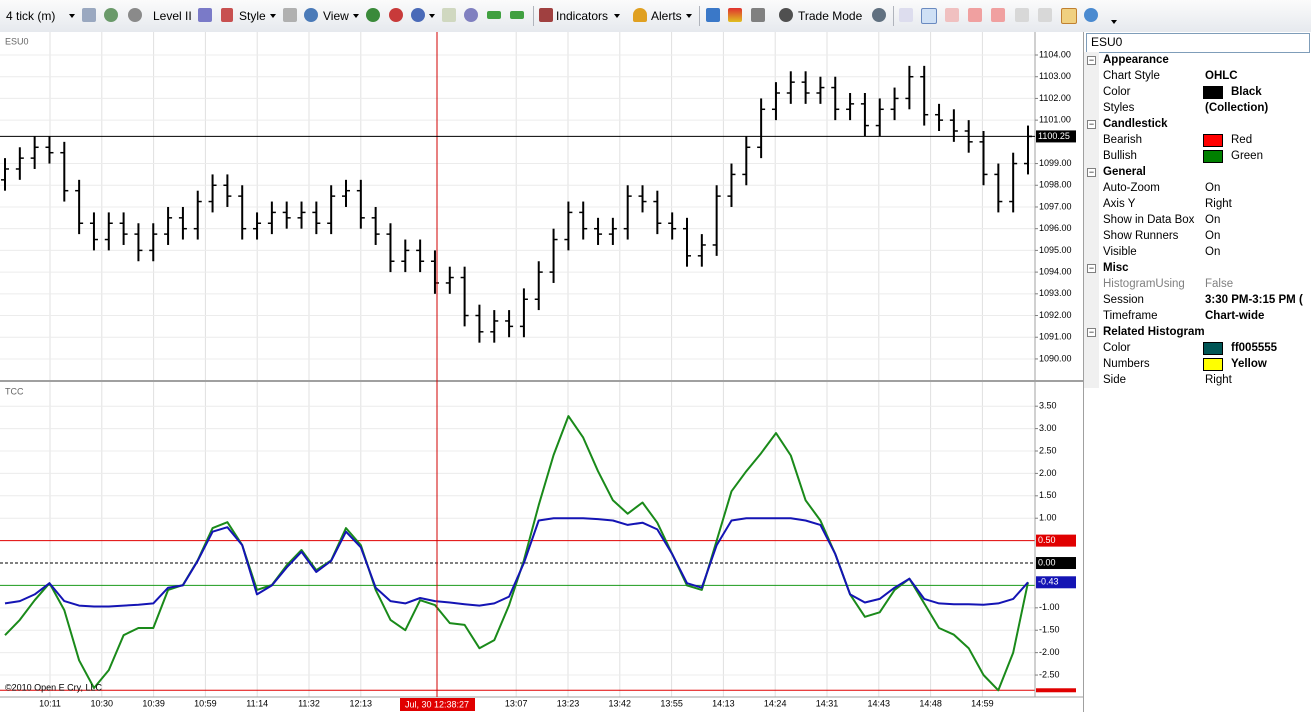 This screenshot has height=712, width=1311. I want to click on style-menu: Style, so click(252, 16).